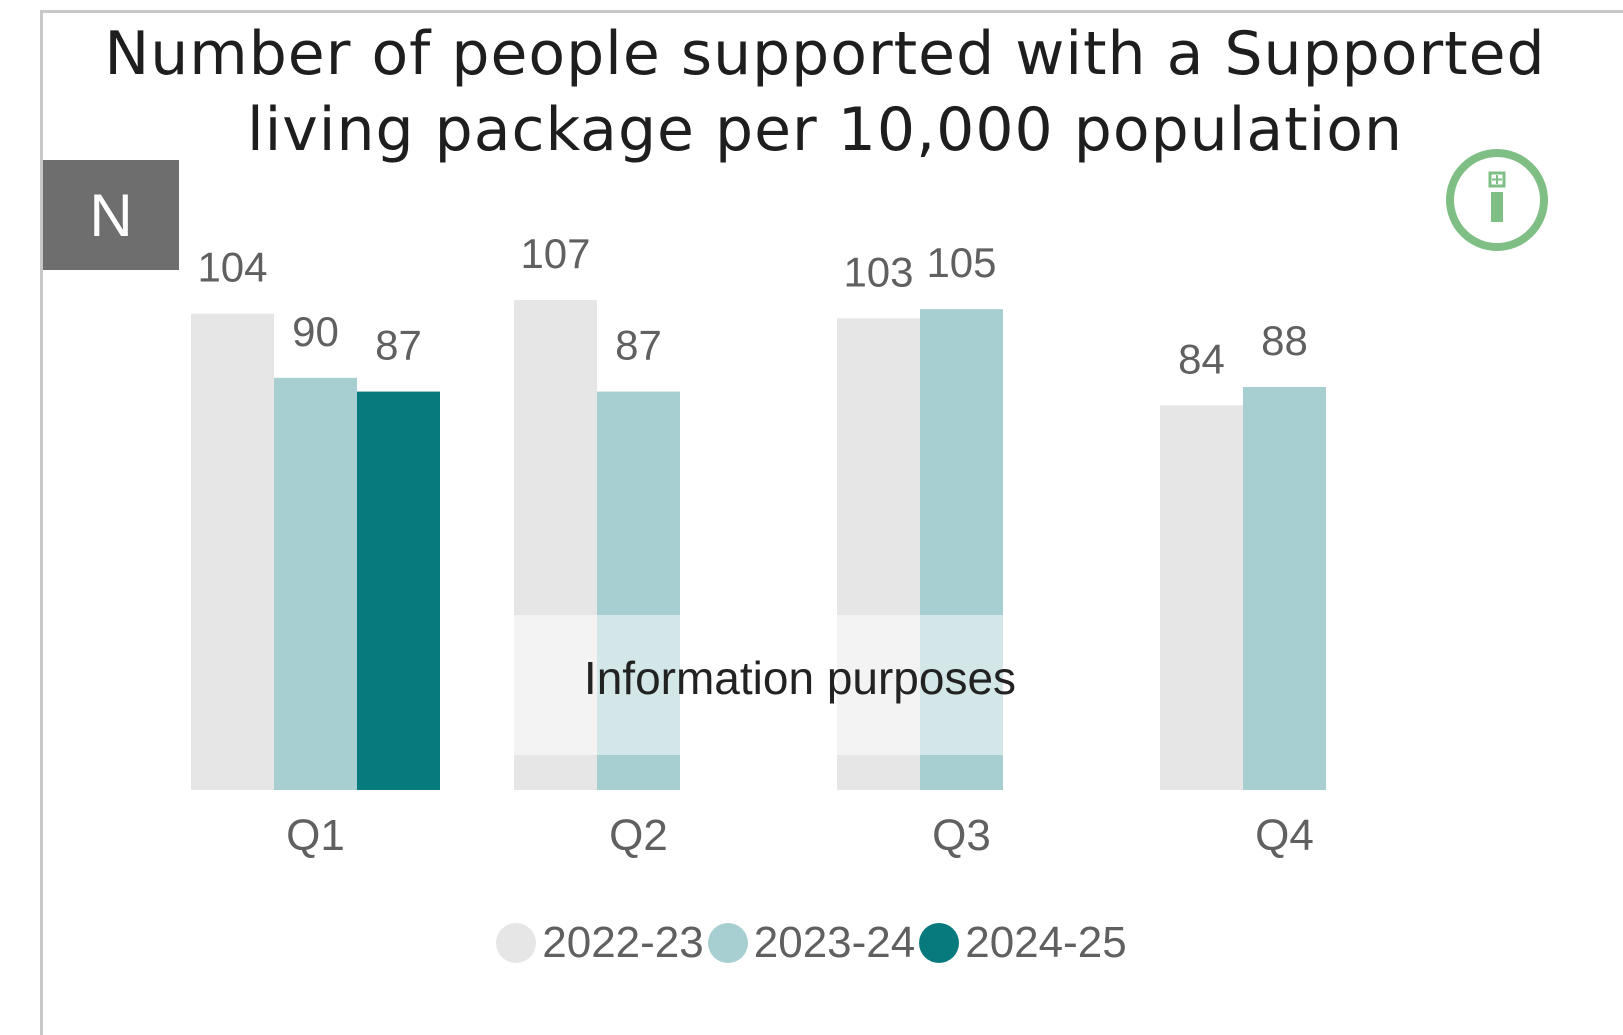  Describe the element at coordinates (1284, 835) in the screenshot. I see `x-tick-label: Q4` at that location.